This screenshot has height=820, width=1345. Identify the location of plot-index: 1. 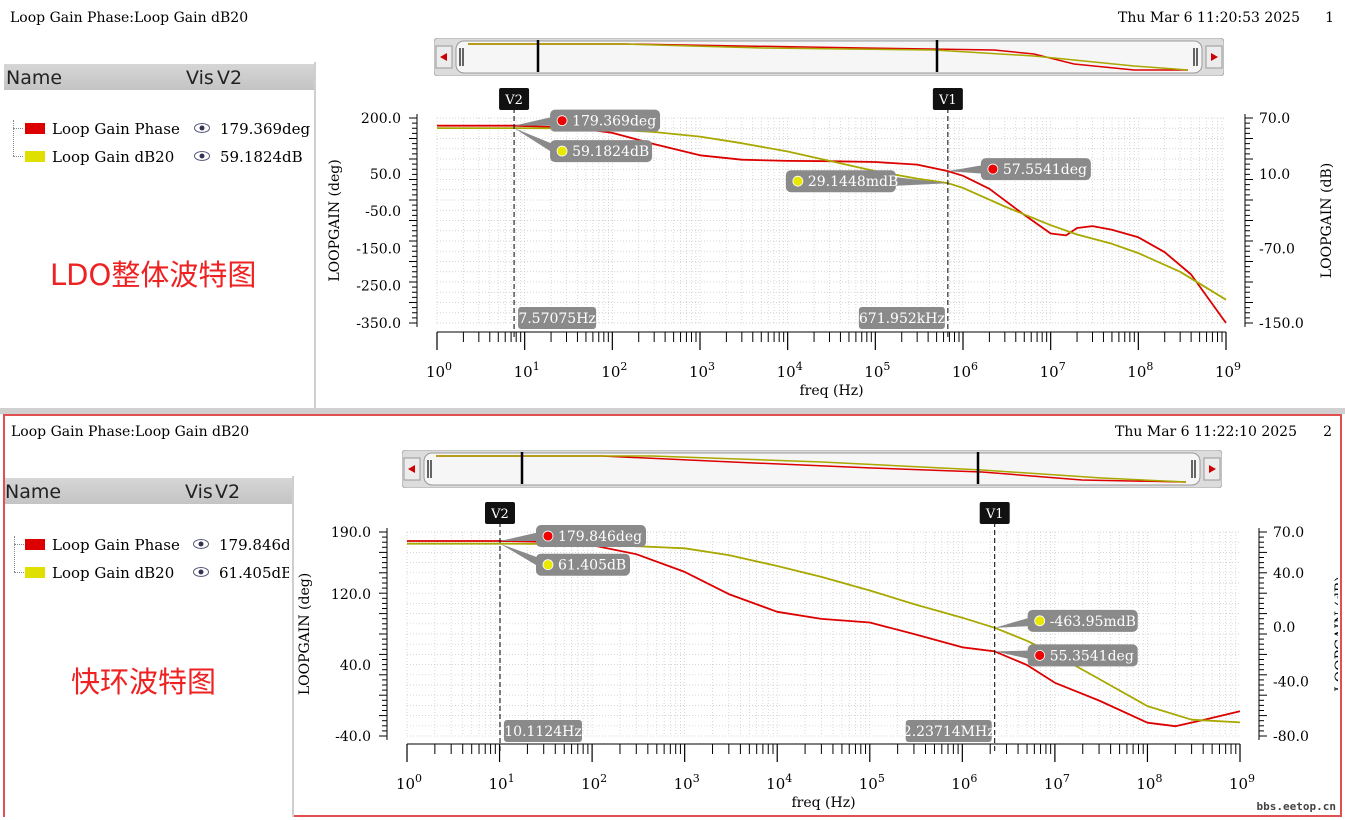
(1329, 18).